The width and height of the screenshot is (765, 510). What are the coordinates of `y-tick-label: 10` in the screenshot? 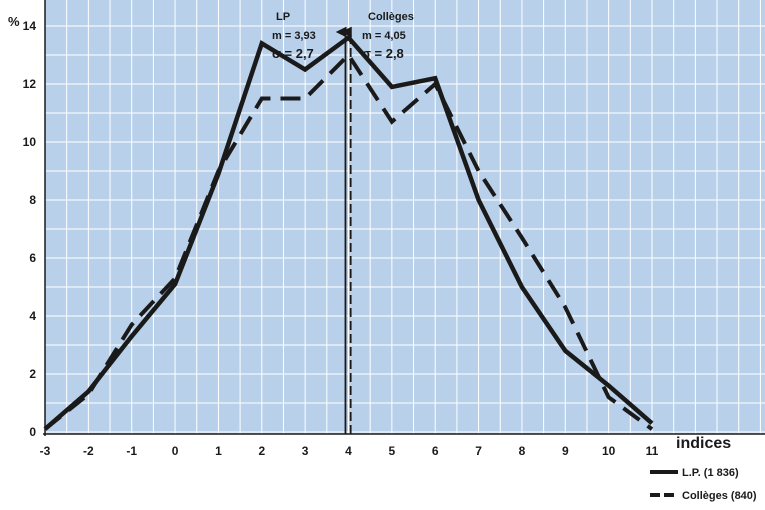 It's located at (30, 142).